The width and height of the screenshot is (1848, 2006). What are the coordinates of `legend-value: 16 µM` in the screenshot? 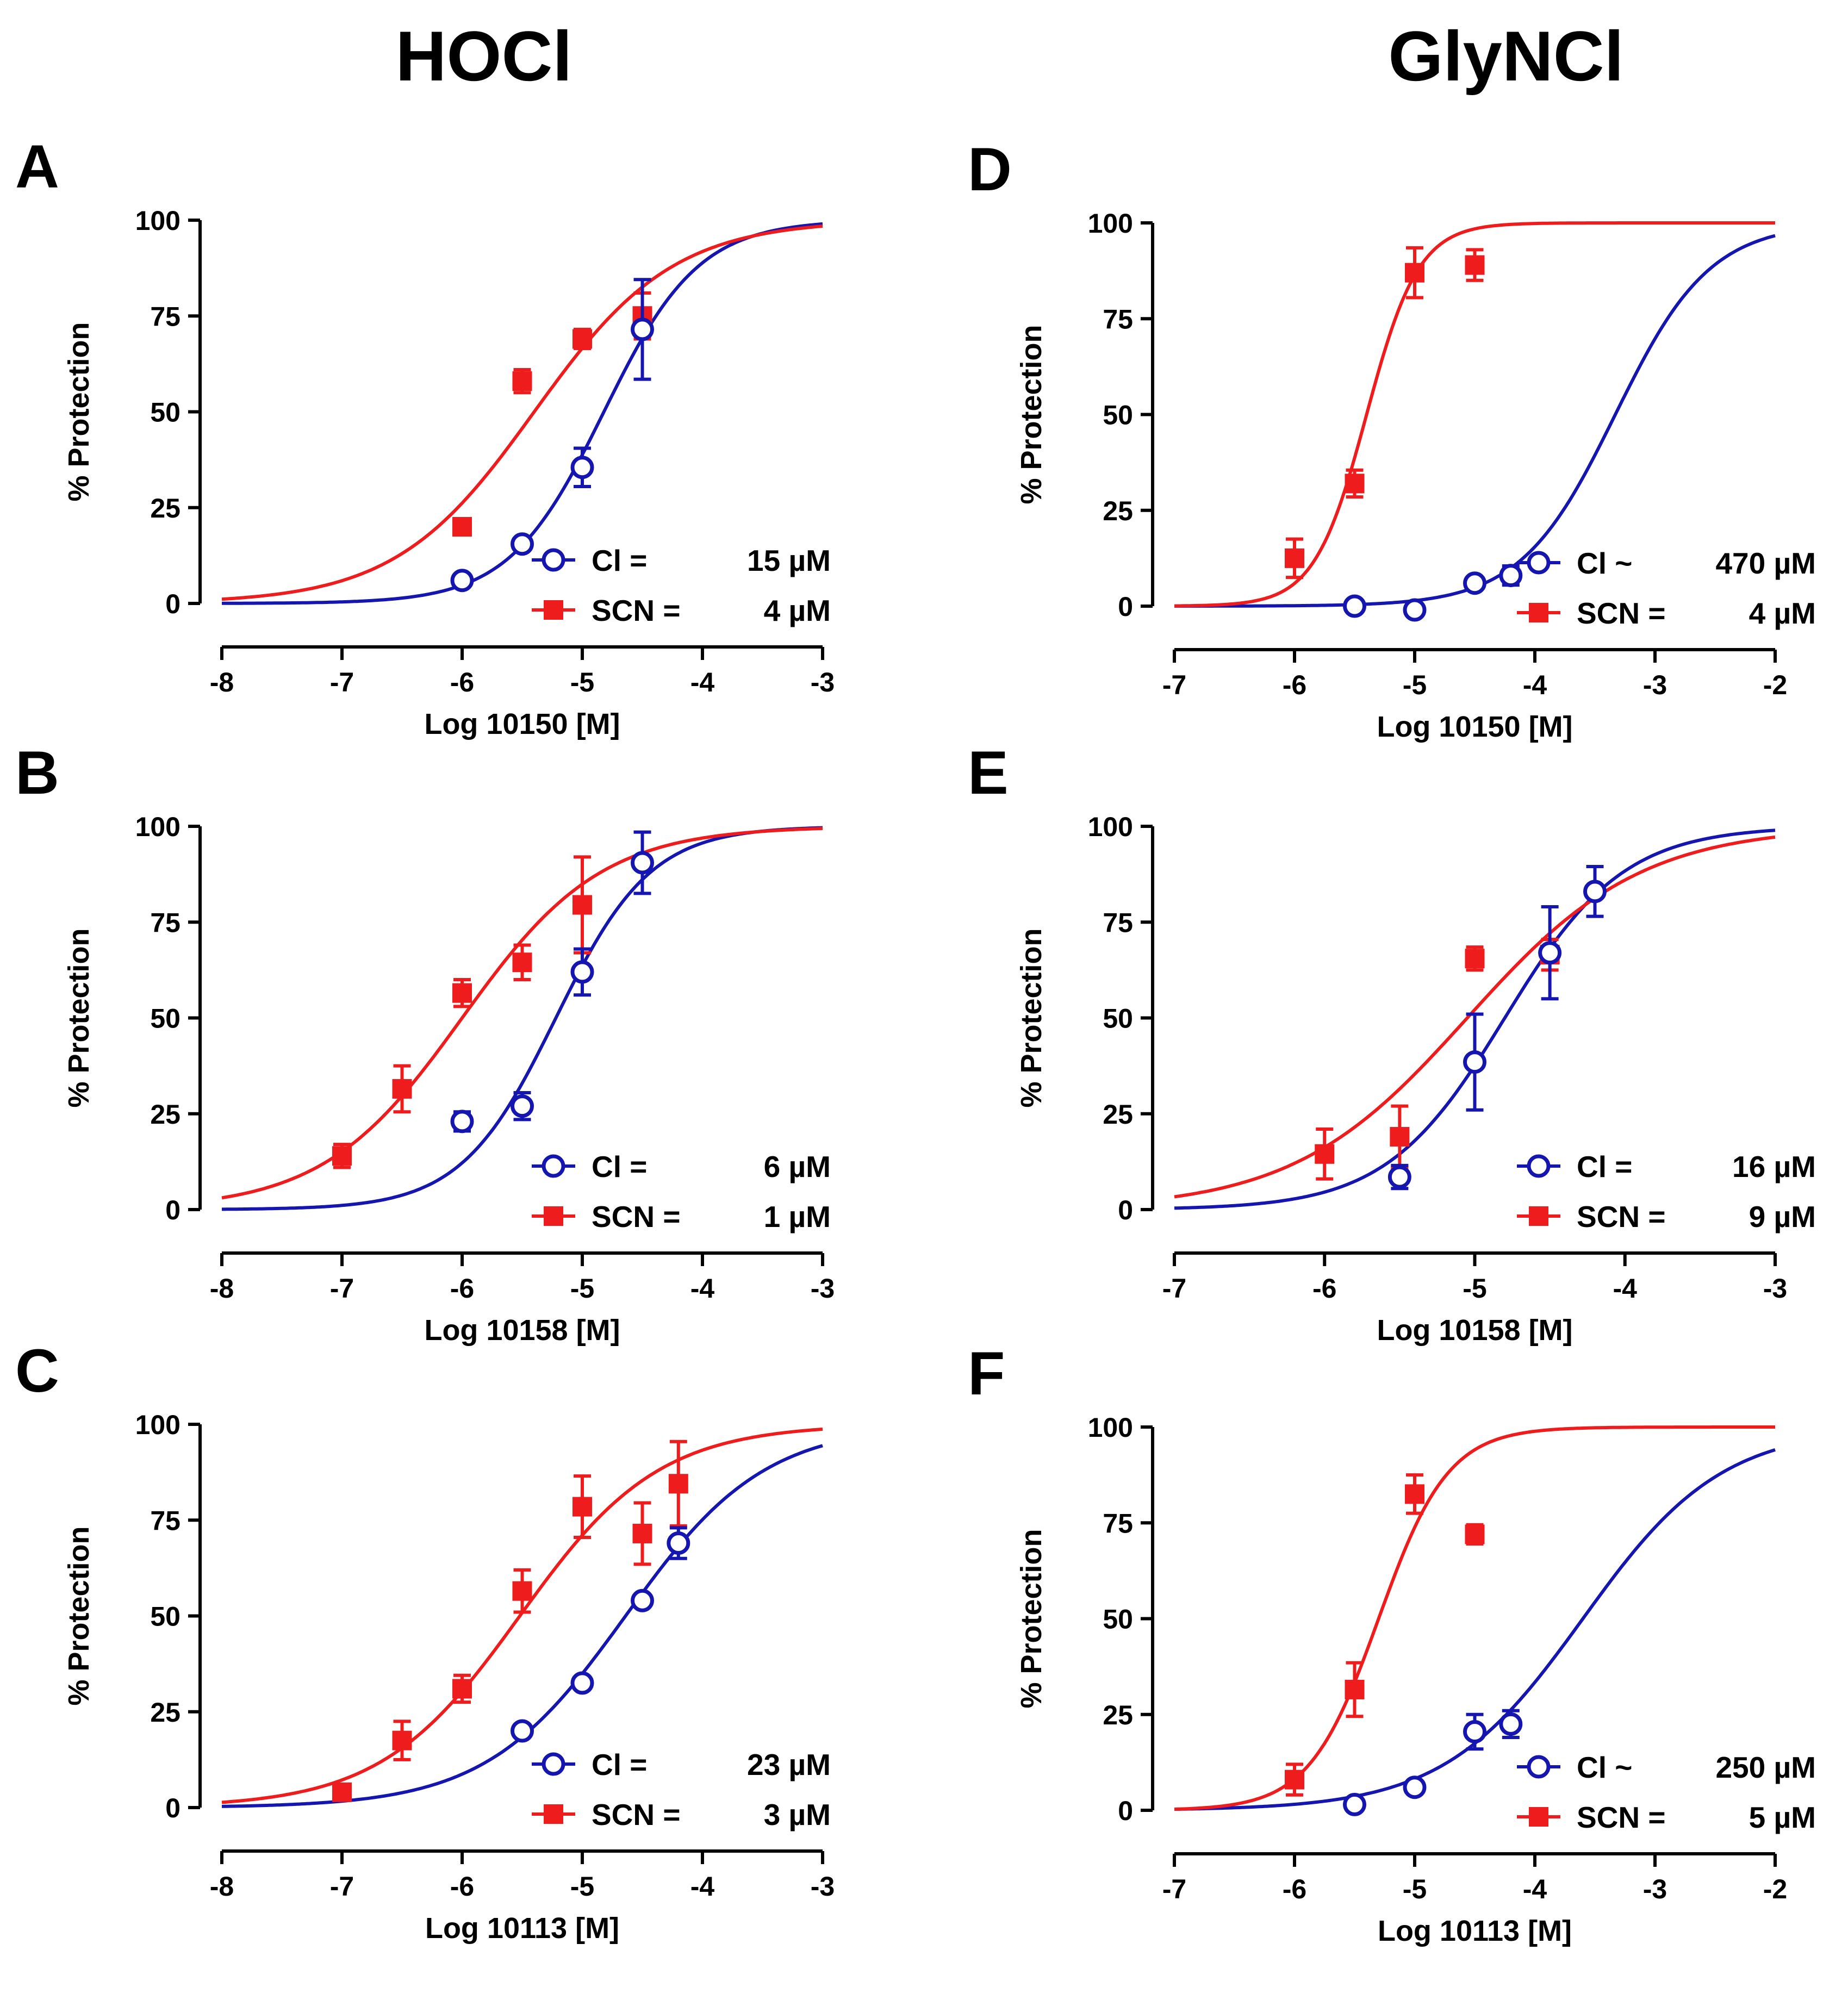 It's located at (1774, 1167).